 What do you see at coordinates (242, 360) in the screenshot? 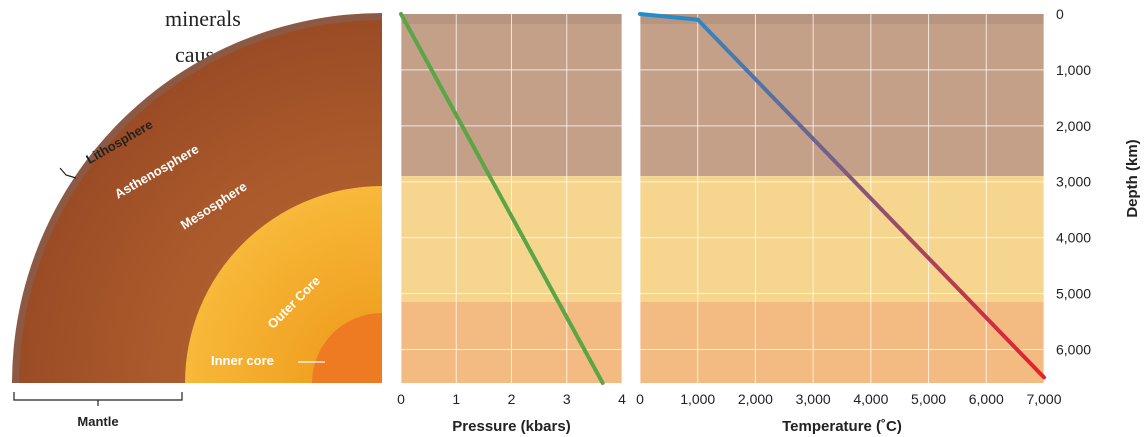
I see `inner-core-label: Inner core` at bounding box center [242, 360].